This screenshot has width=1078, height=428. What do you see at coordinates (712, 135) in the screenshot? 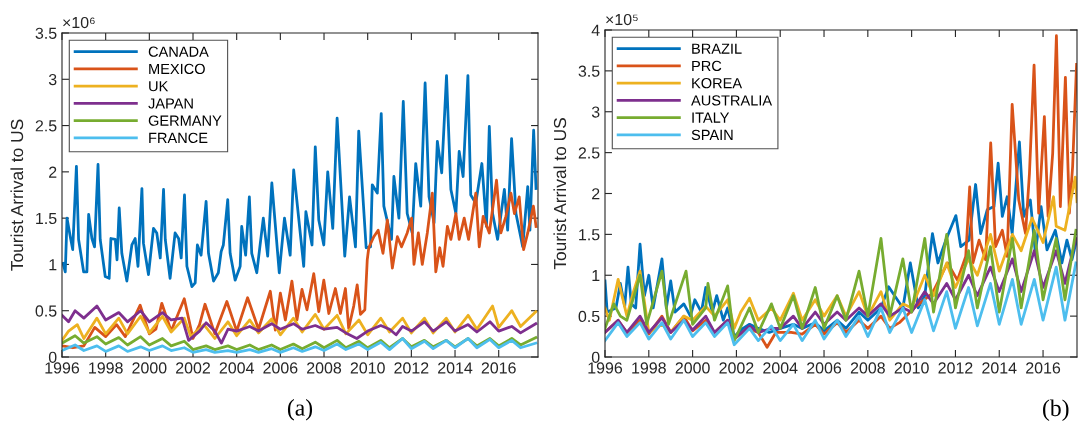
I see `legend-label: SPAIN` at bounding box center [712, 135].